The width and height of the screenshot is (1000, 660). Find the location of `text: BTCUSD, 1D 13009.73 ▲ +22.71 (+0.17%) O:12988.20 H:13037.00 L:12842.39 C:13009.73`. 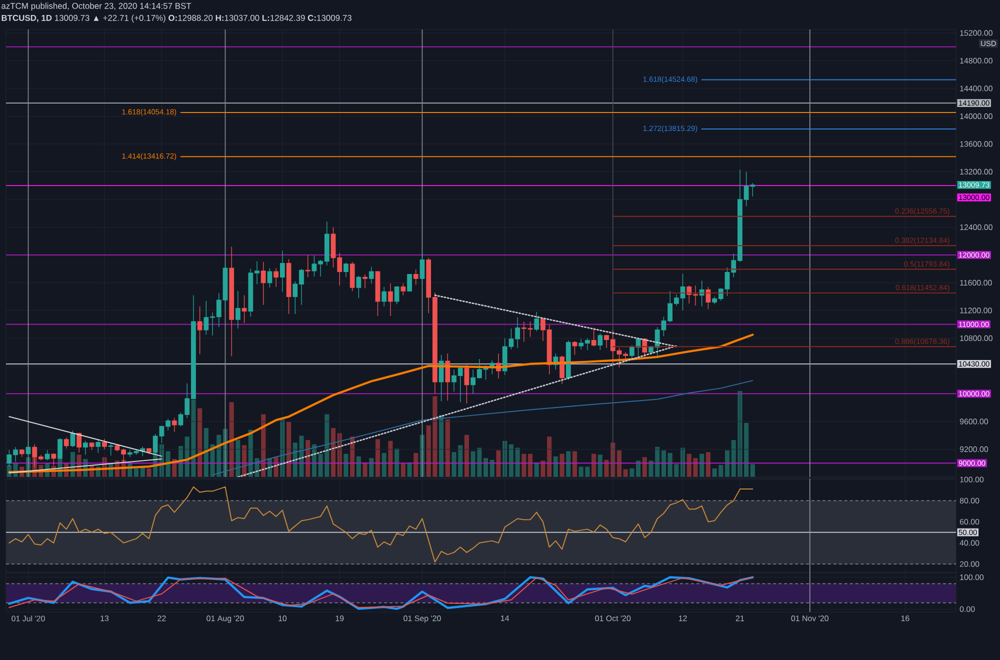

text: BTCUSD, 1D 13009.73 ▲ +22.71 (+0.17%) O:12988.20 H:13037.00 L:12842.39 C:13009.73 is located at coordinates (177, 18).